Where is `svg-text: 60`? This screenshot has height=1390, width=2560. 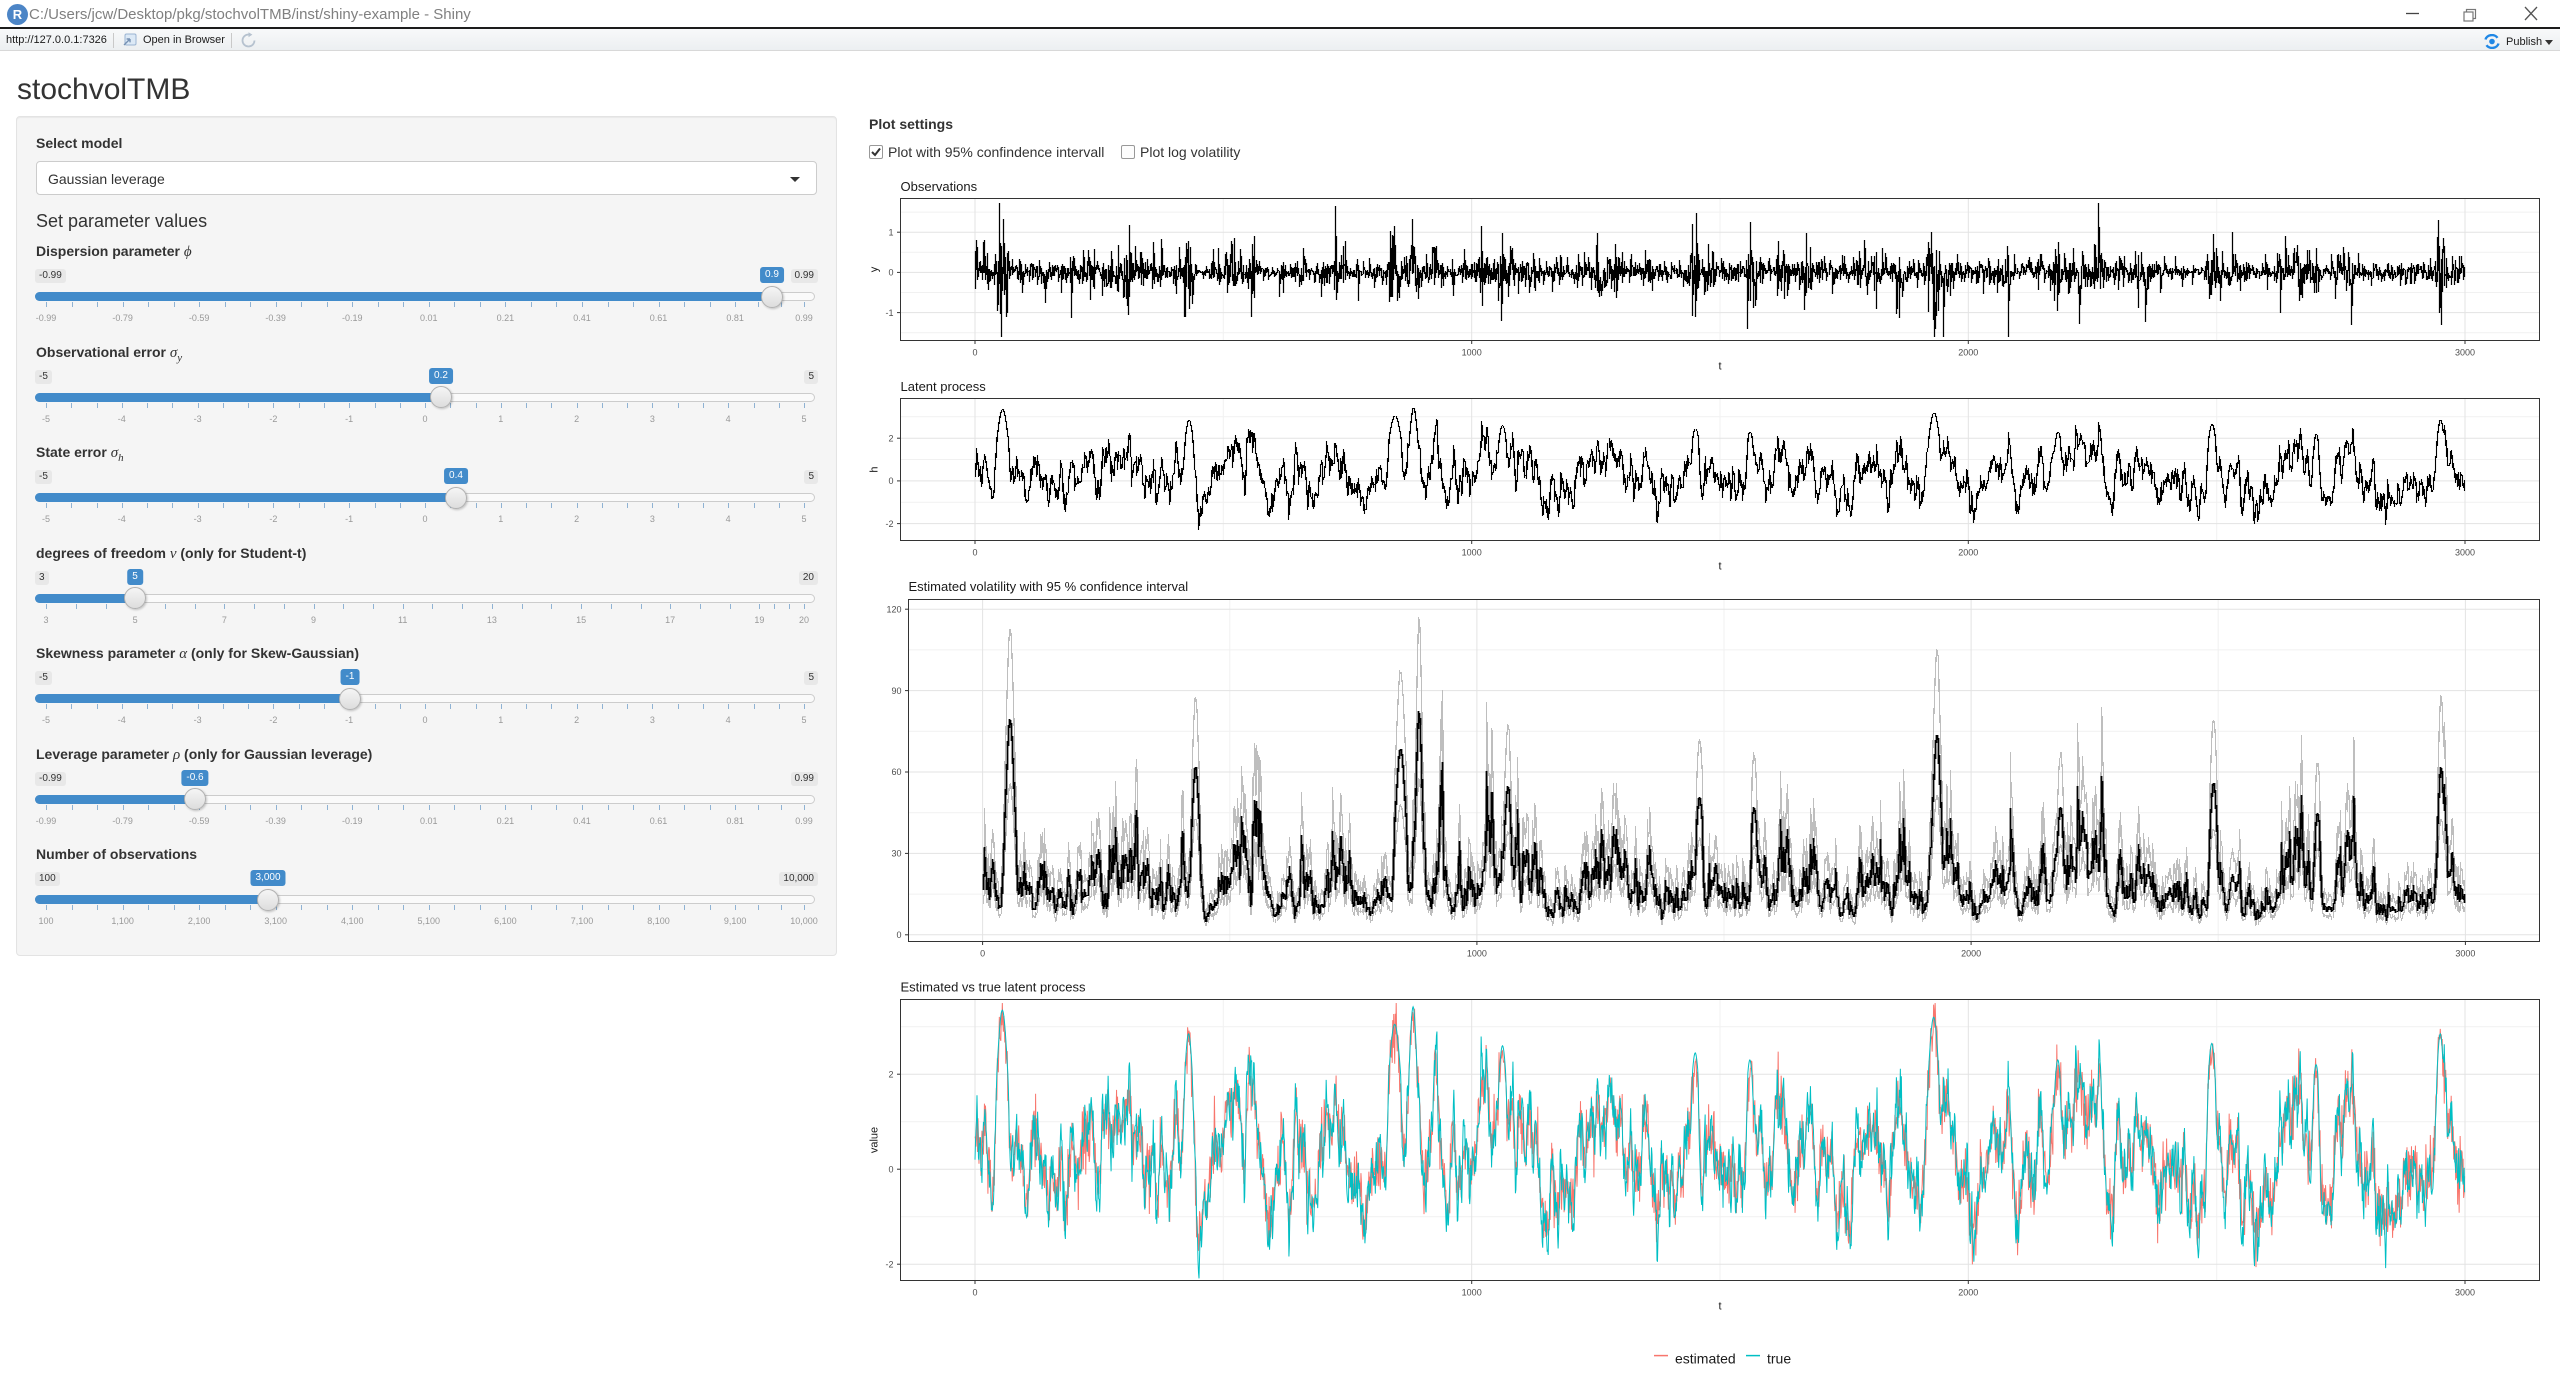 svg-text: 60 is located at coordinates (896, 772).